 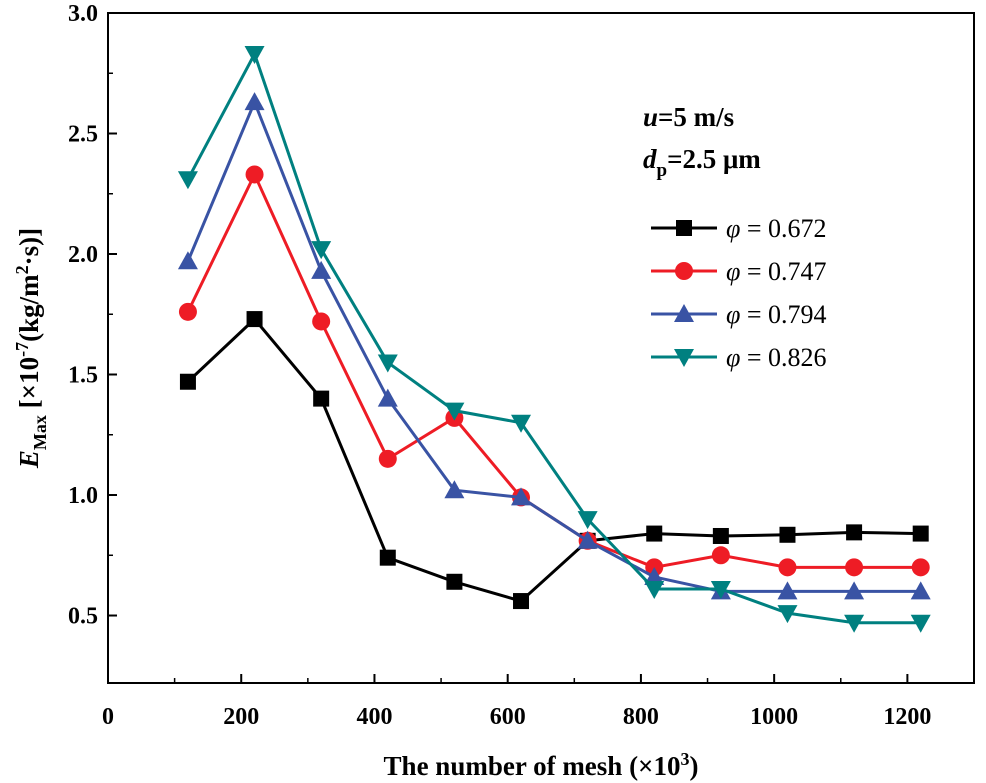 I want to click on y-tick-label: 3.0, so click(x=83, y=14).